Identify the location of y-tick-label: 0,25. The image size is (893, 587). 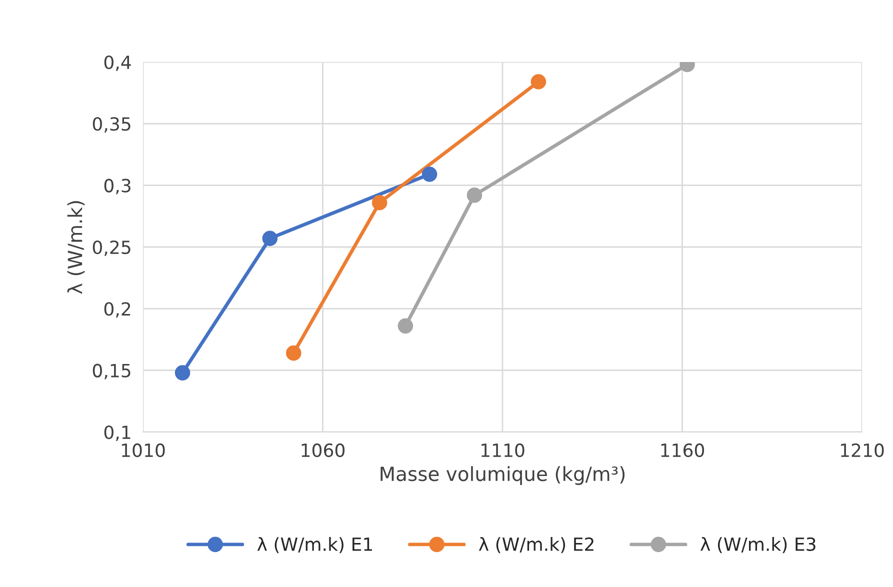
(111, 248).